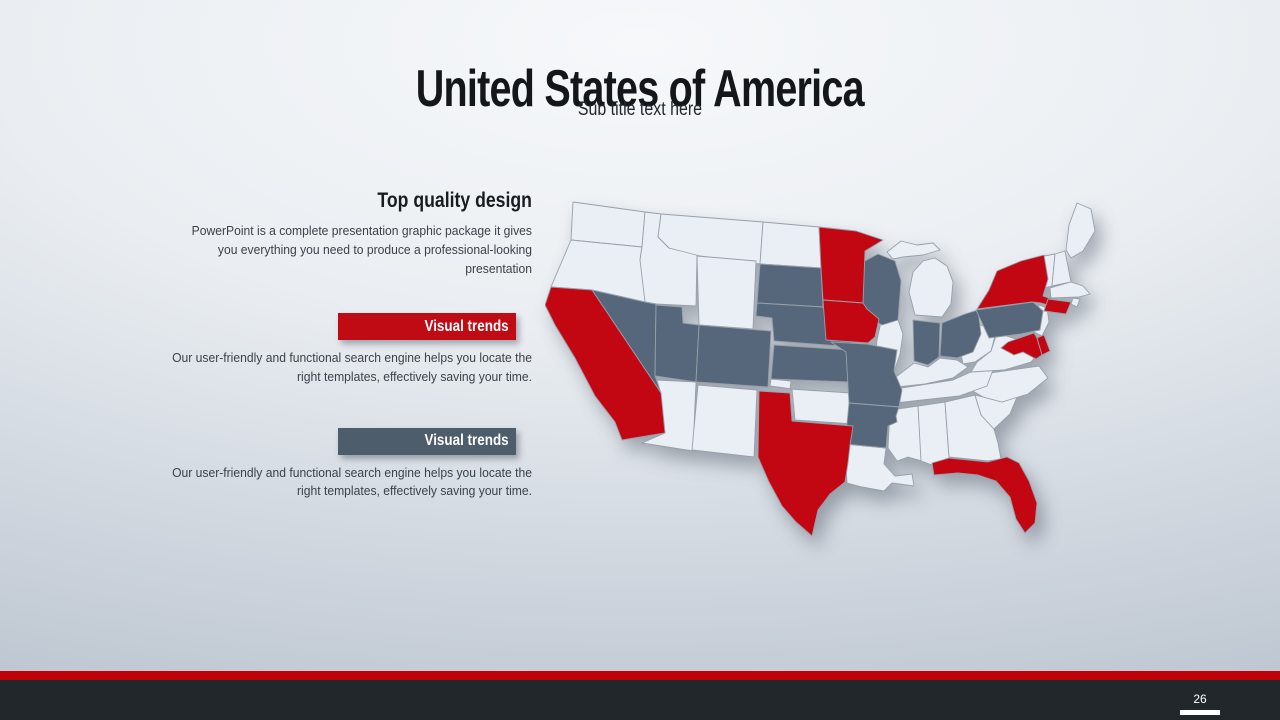 This screenshot has width=1280, height=720. I want to click on footer-accent-stripe, so click(640, 675).